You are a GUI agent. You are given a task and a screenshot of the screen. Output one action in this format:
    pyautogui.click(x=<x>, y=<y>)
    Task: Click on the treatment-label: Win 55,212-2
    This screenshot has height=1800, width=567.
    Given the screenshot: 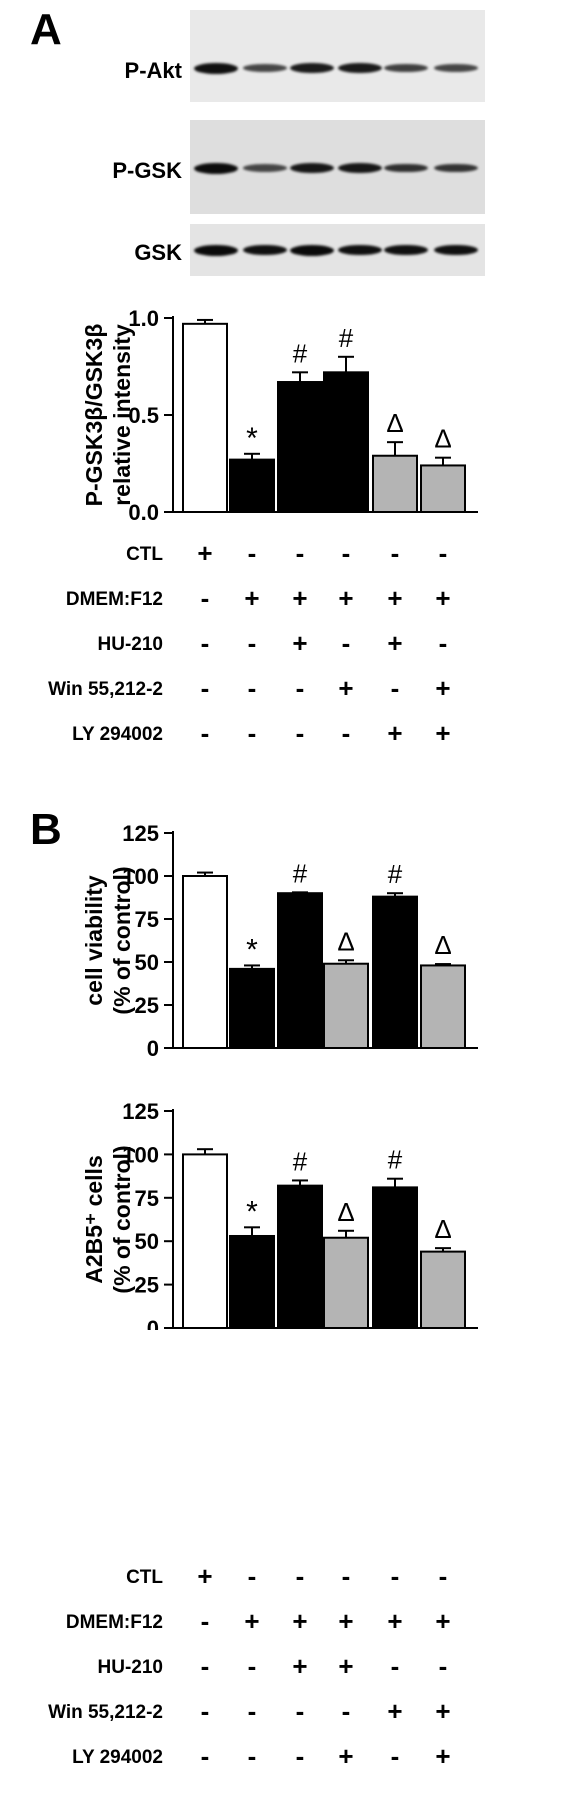 What is the action you would take?
    pyautogui.click(x=105, y=689)
    